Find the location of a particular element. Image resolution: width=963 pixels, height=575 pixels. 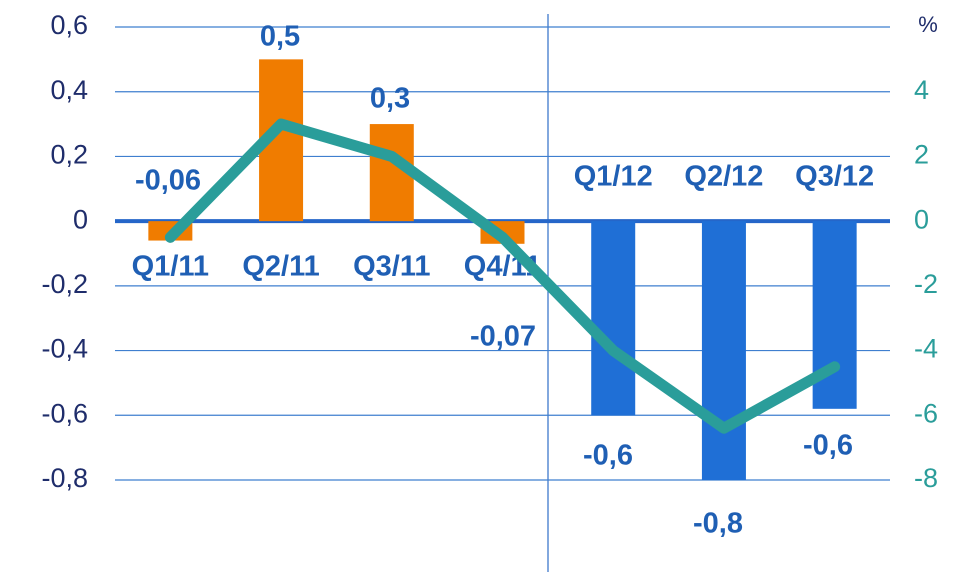

category-label: Q3/12 is located at coordinates (834, 177).